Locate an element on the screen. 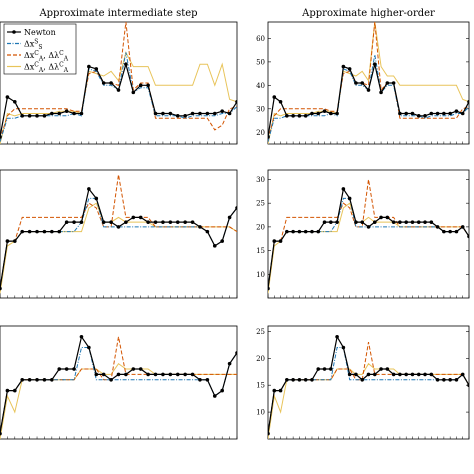 This screenshot has height=474, width=474. legend-marker is located at coordinates (14, 32).